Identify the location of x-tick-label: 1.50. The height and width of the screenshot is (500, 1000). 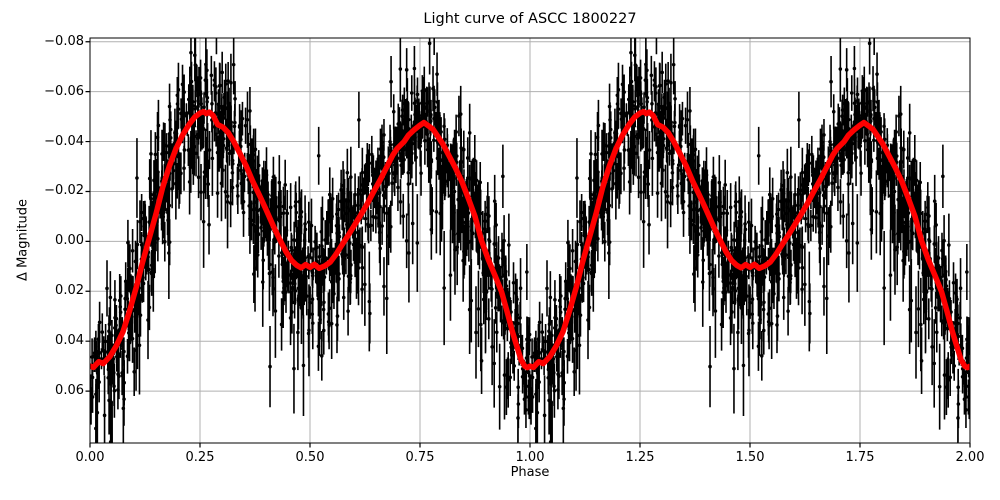
(750, 457).